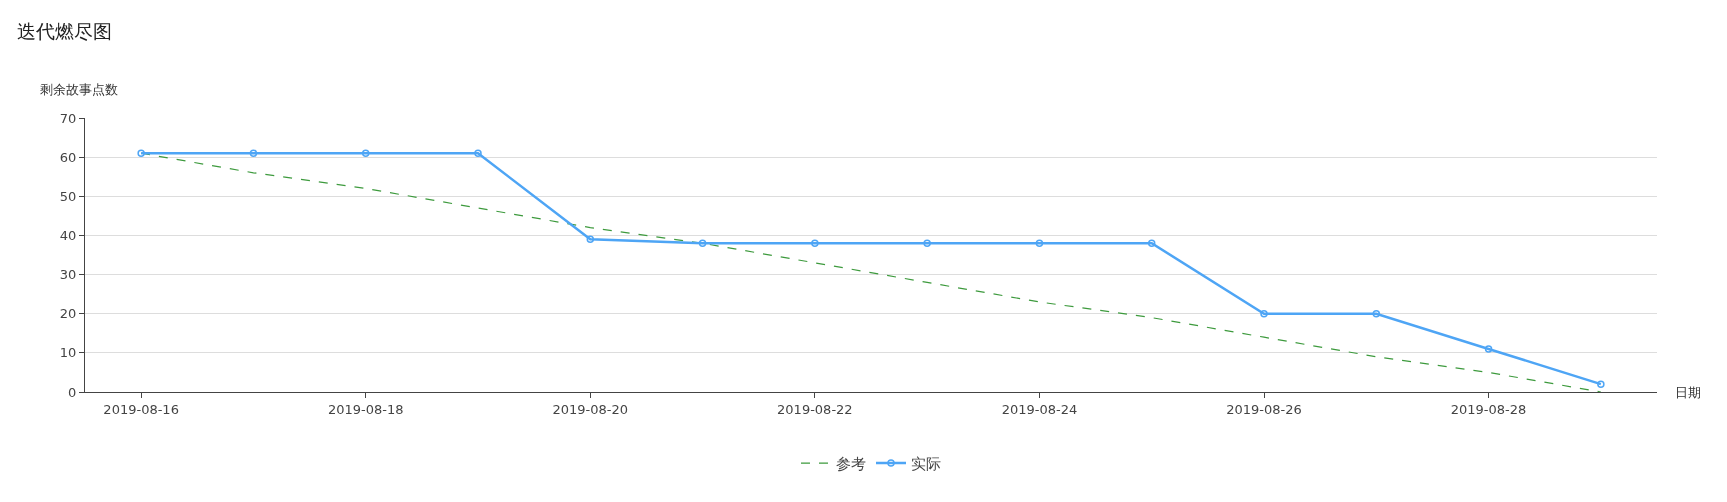 The width and height of the screenshot is (1727, 502). Describe the element at coordinates (141, 409) in the screenshot. I see `x-tick-label: 2019-08-16` at that location.